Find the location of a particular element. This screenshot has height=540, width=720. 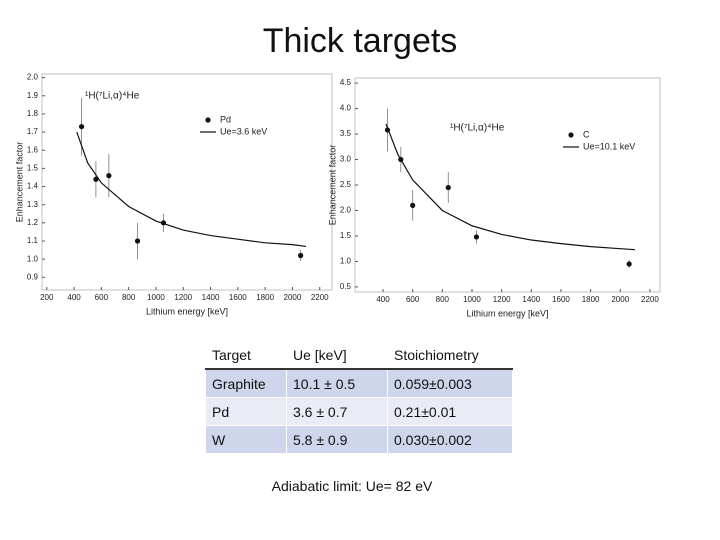

table-row: Graphite 10.1 ± 0.5 0.059±0.003 is located at coordinates (359, 383).